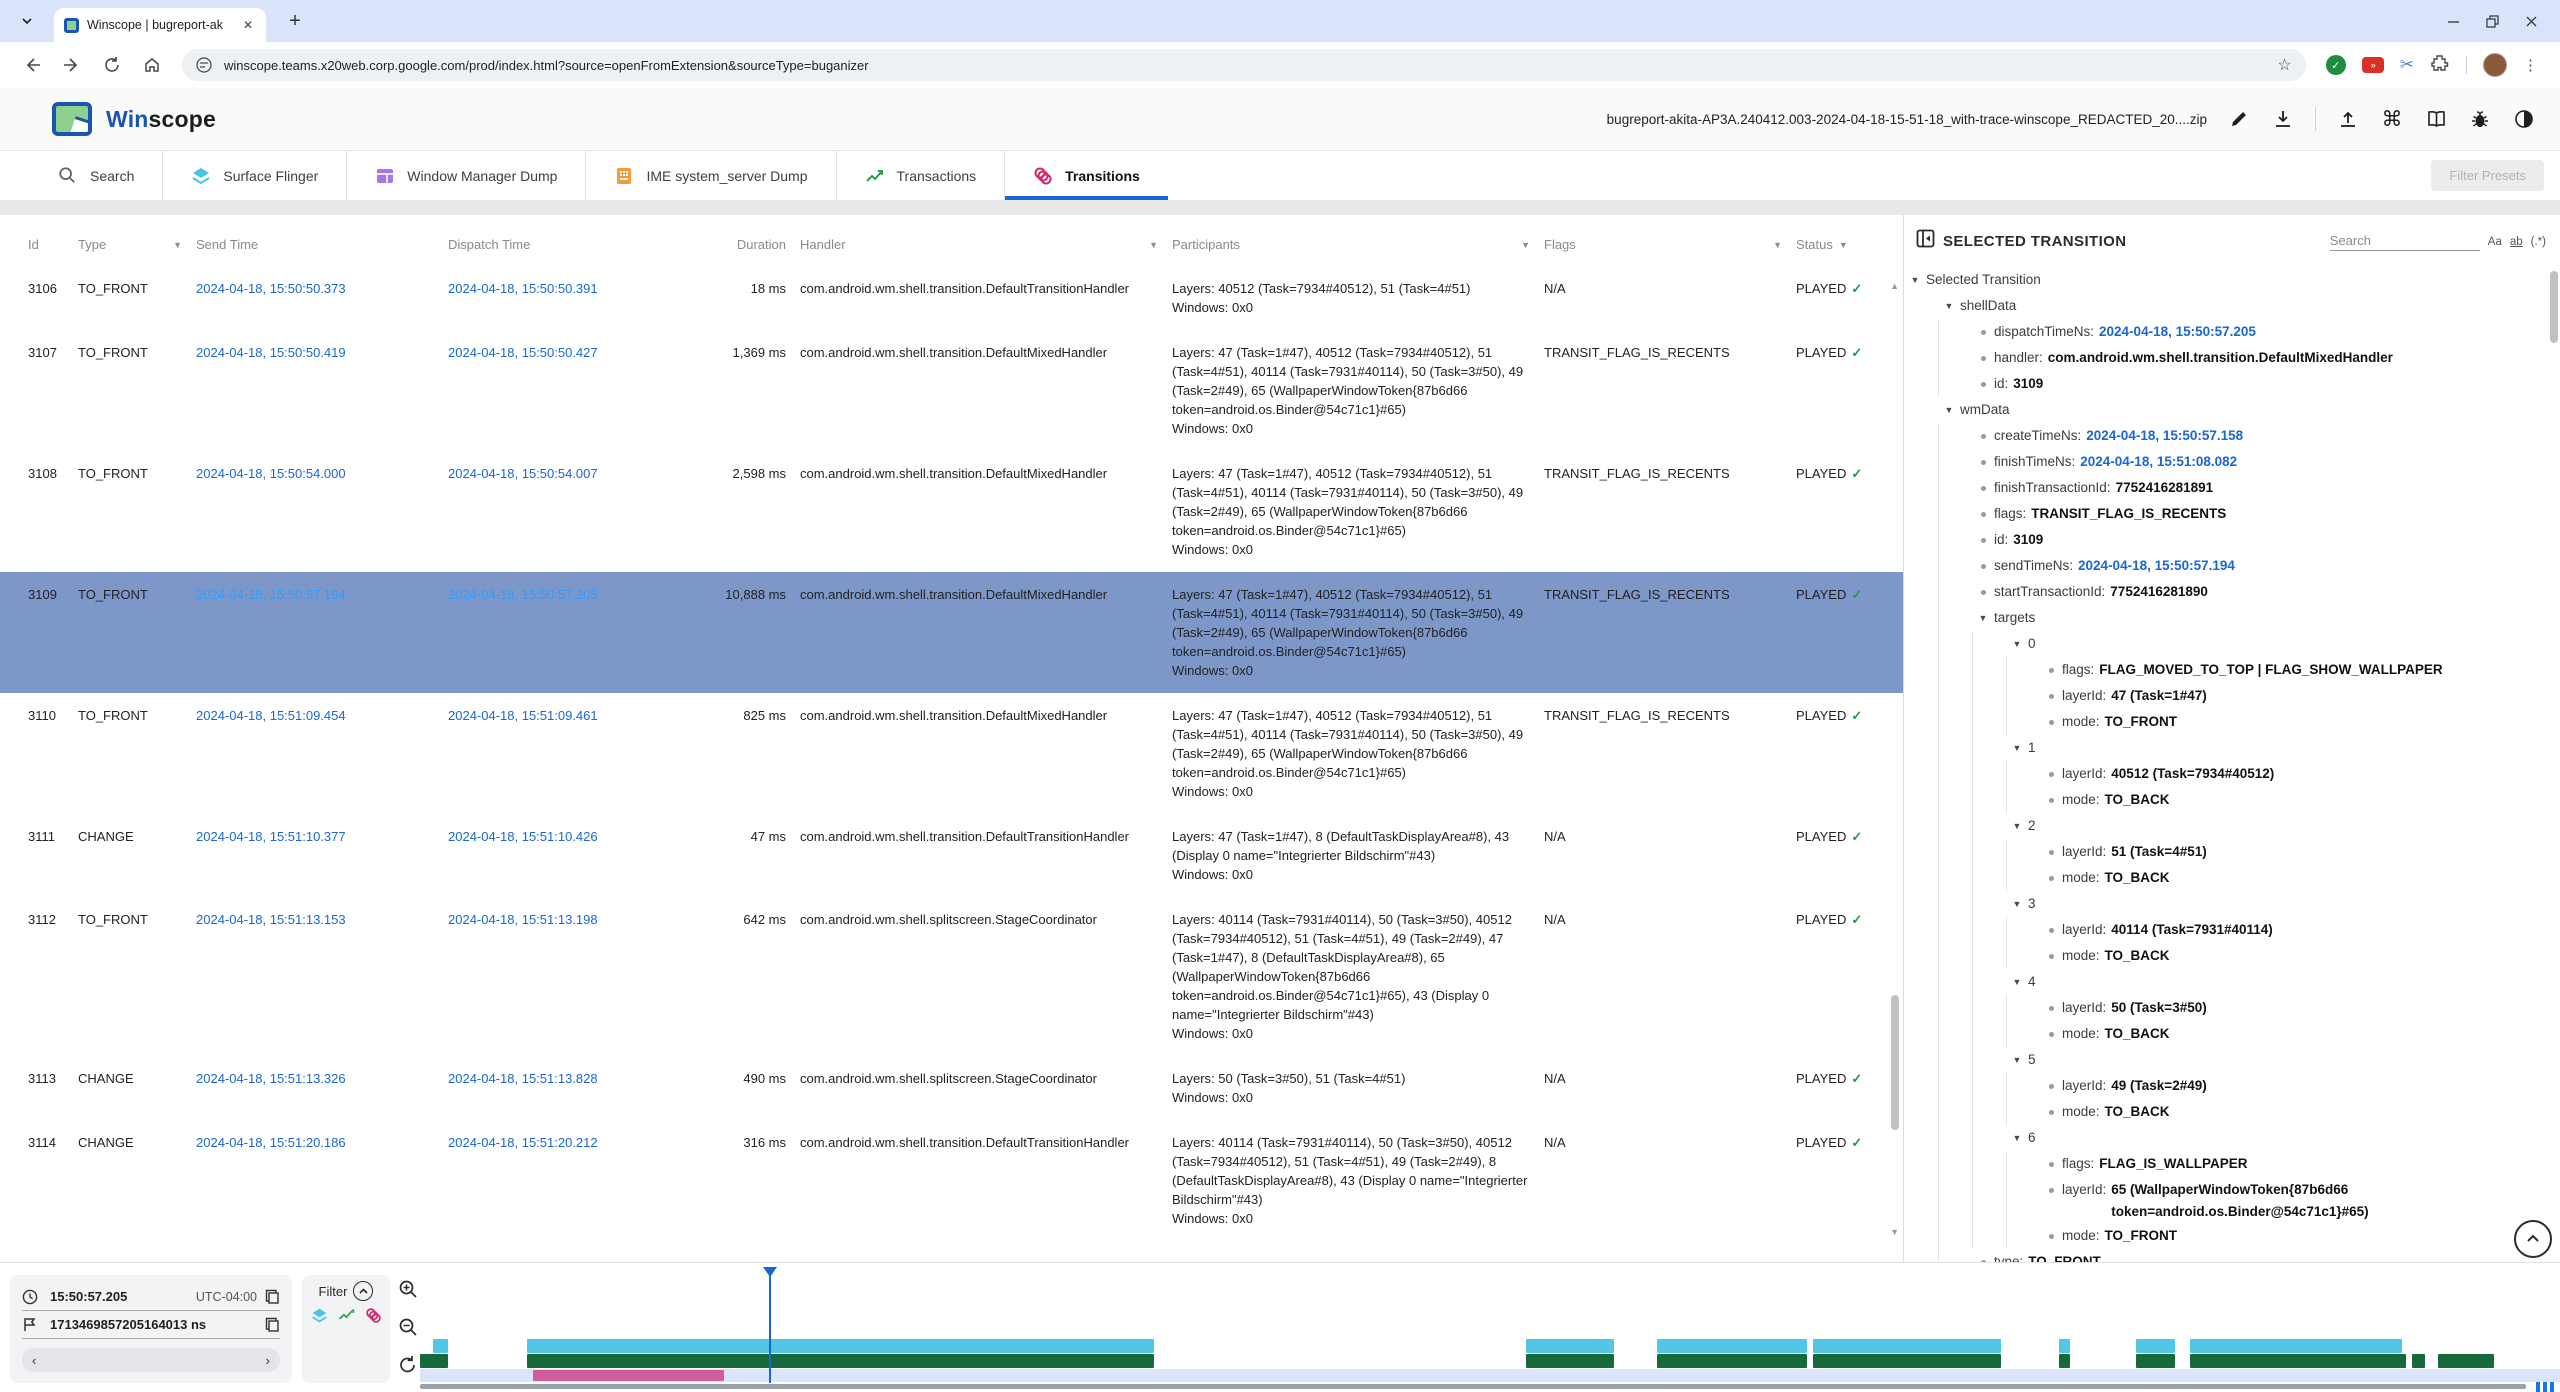  What do you see at coordinates (204, 65) in the screenshot?
I see `site-settings-icon` at bounding box center [204, 65].